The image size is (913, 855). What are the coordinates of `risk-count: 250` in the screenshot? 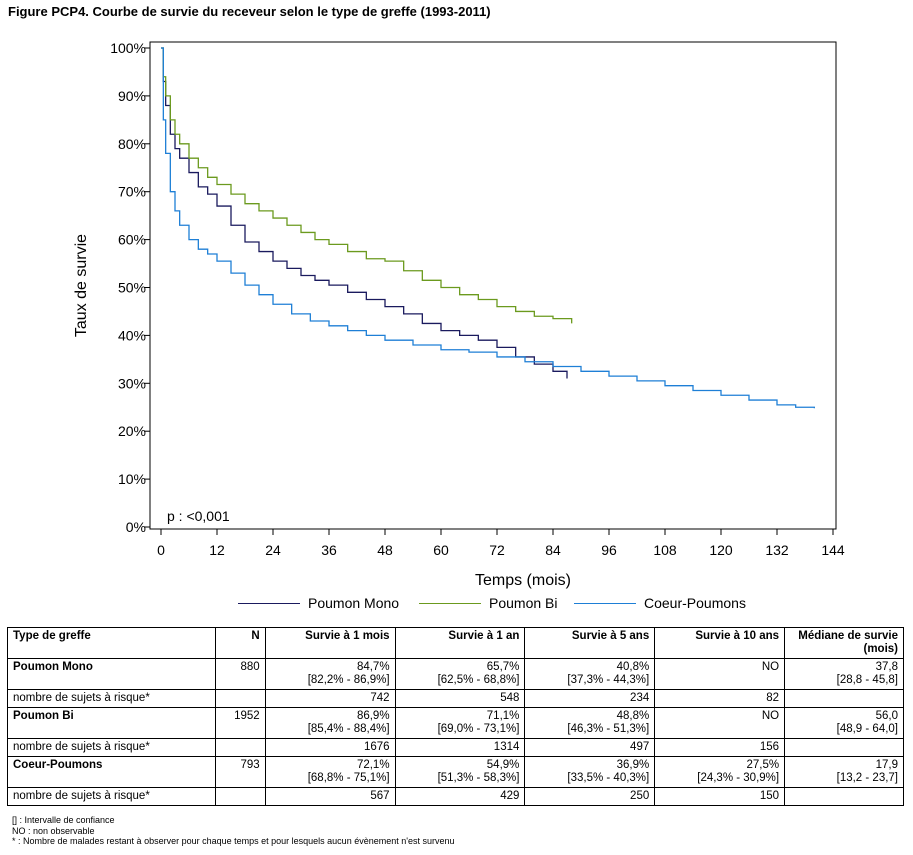 It's located at (590, 796).